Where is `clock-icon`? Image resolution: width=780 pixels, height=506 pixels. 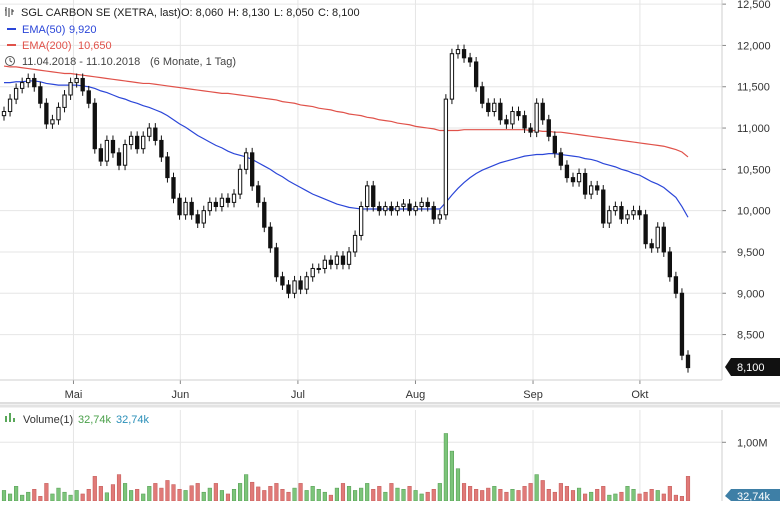
clock-icon is located at coordinates (10, 61).